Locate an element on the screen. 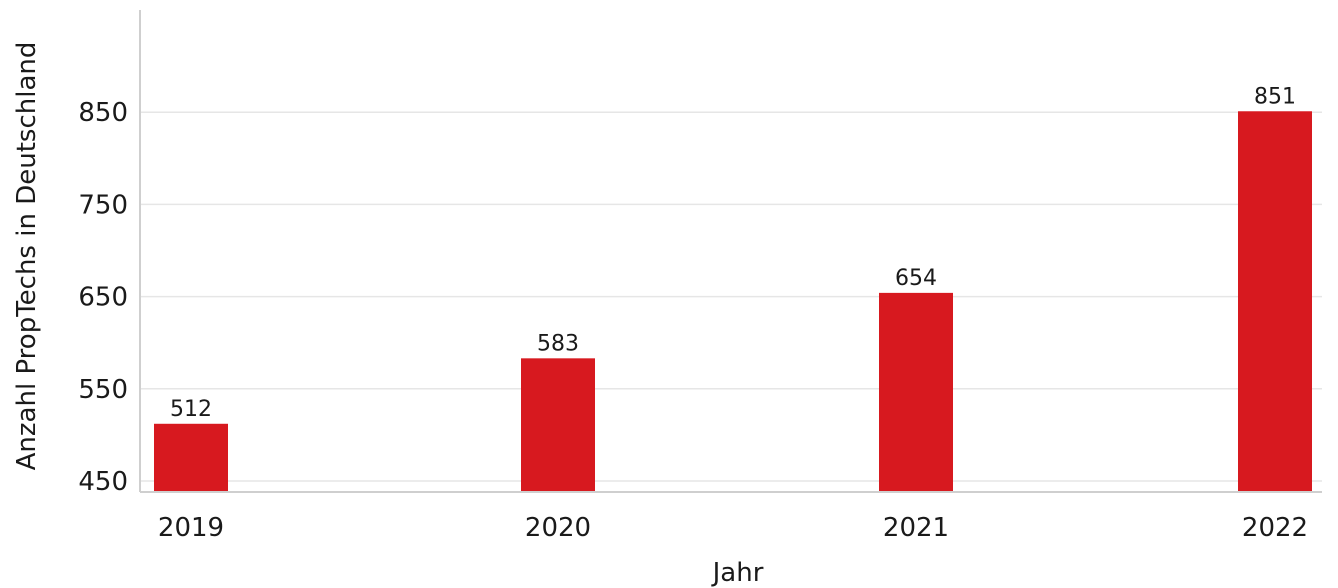 The width and height of the screenshot is (1338, 588). bar-2019 is located at coordinates (191, 457).